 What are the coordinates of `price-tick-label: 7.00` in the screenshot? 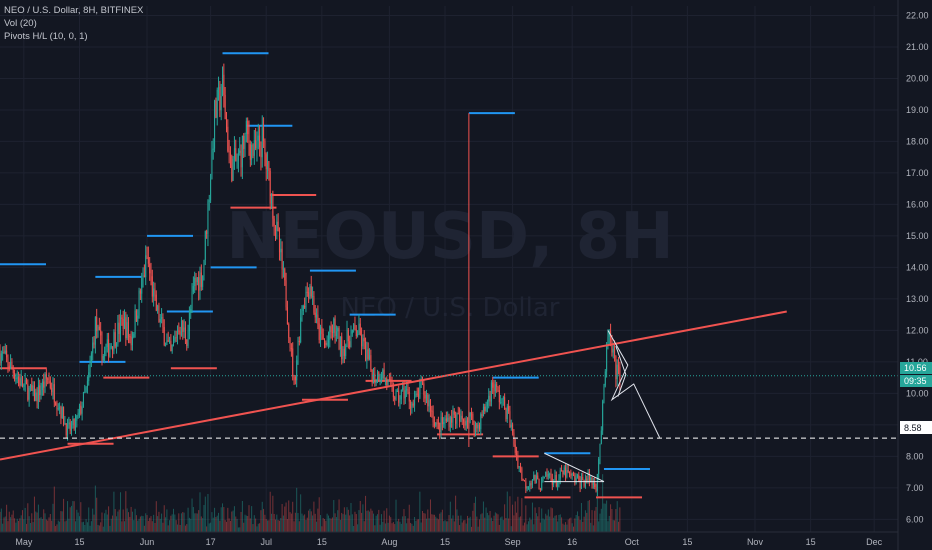 It's located at (915, 488).